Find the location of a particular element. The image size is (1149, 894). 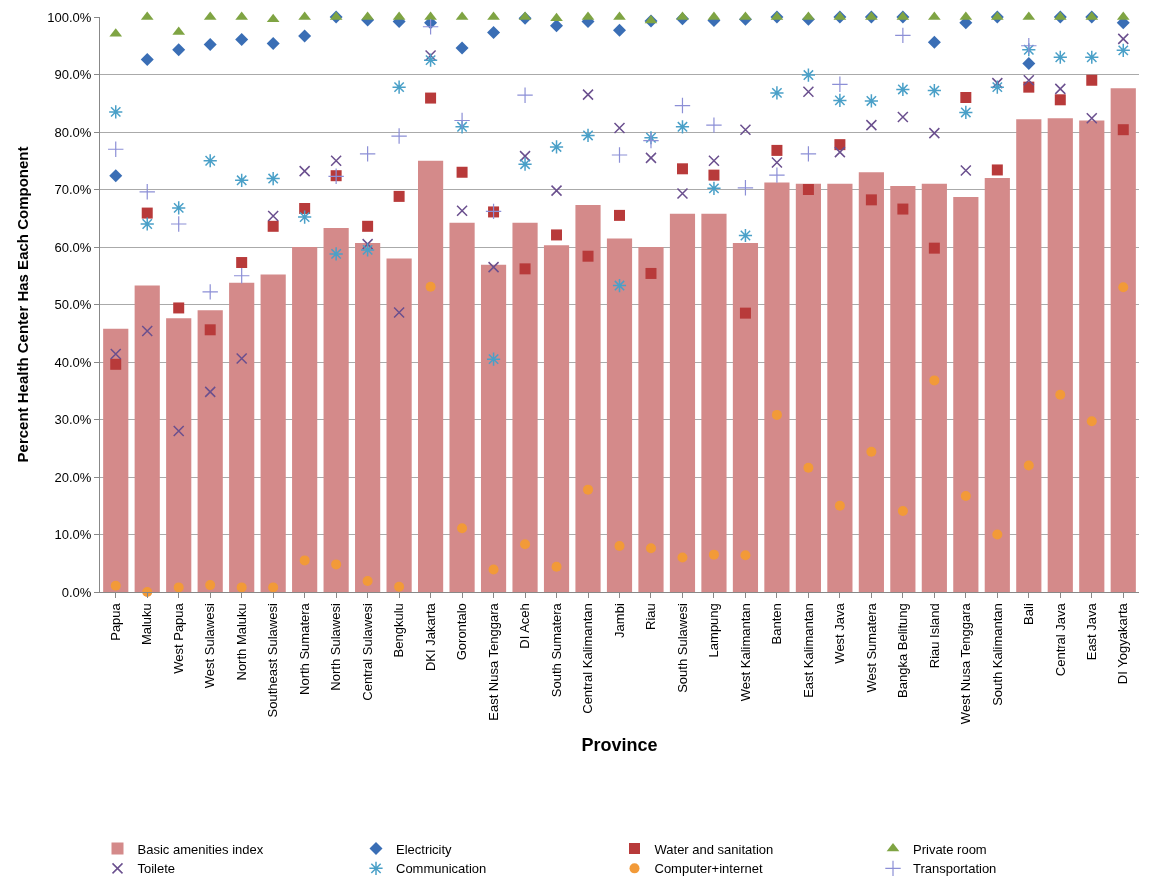

x-tick-label: Banten is located at coordinates (777, 624).